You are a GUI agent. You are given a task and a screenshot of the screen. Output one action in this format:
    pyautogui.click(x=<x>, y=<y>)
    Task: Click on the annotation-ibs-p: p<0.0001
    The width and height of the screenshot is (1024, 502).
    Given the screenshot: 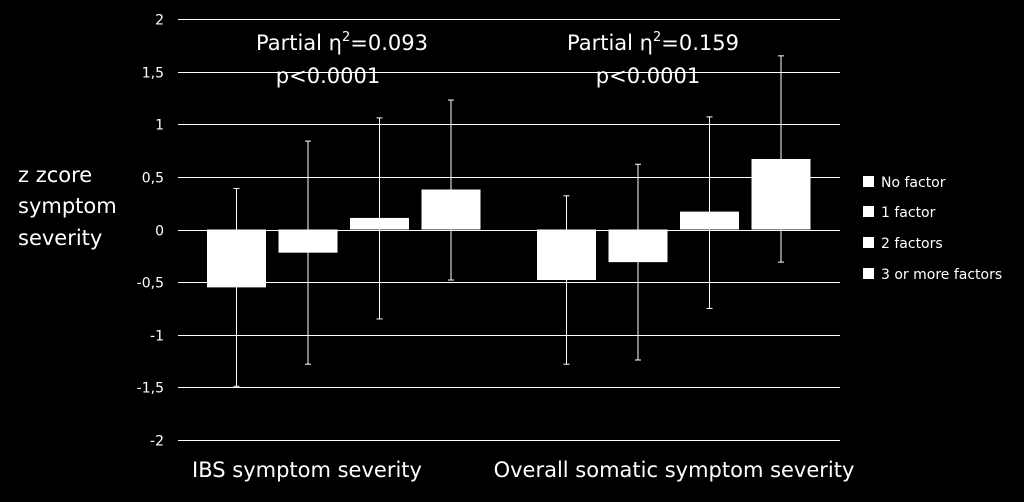 What is the action you would take?
    pyautogui.click(x=328, y=76)
    